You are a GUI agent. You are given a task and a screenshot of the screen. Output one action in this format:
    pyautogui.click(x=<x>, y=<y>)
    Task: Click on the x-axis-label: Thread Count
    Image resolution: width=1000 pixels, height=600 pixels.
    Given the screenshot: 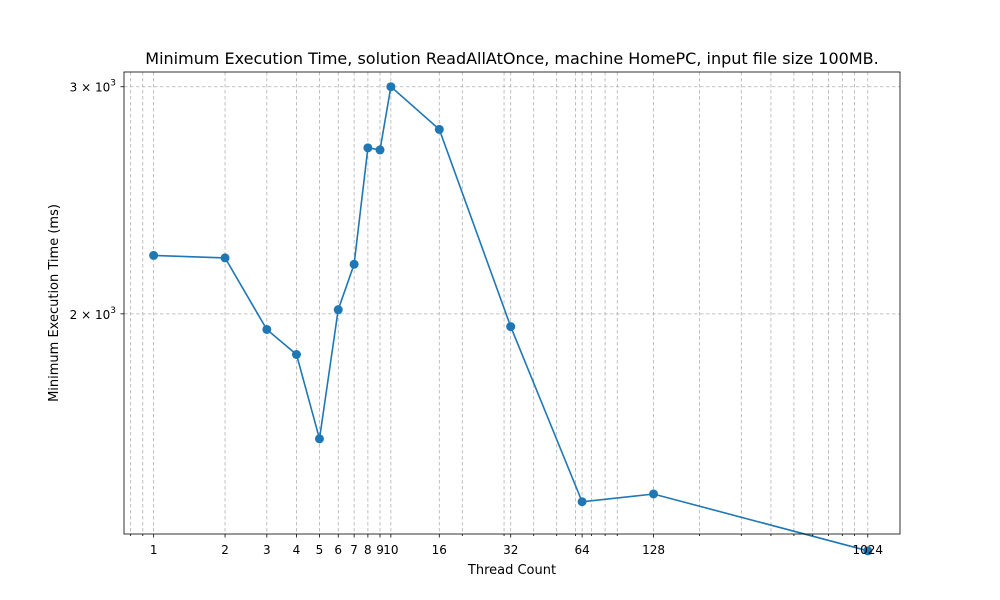 What is the action you would take?
    pyautogui.click(x=511, y=570)
    